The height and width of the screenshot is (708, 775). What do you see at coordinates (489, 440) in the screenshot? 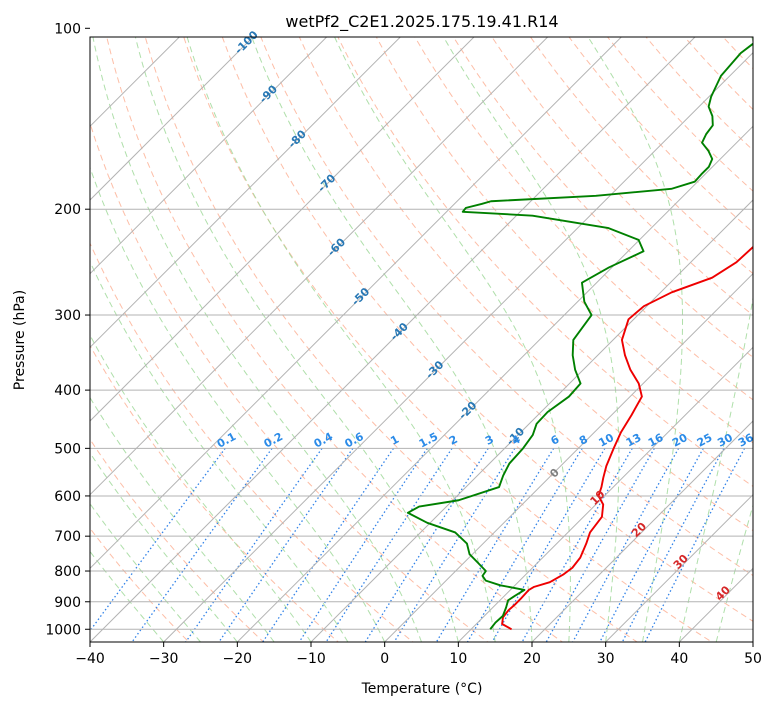
I see `mixing-ratio-label: 3` at bounding box center [489, 440].